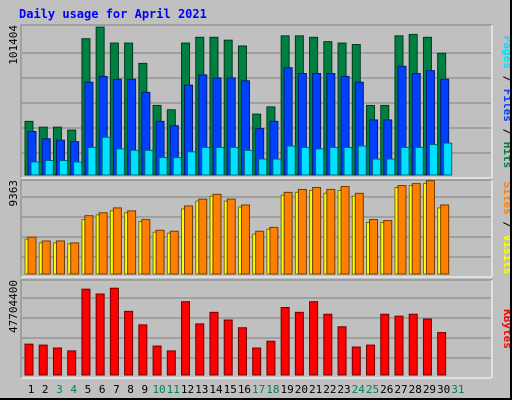  What do you see at coordinates (329, 389) in the screenshot?
I see `x-tick-22: 22` at bounding box center [329, 389].